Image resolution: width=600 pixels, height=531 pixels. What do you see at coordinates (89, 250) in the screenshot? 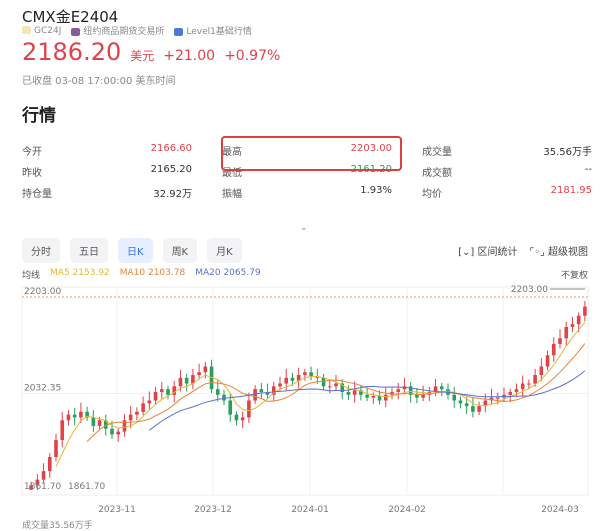
I see `tab-period: 五日` at bounding box center [89, 250].